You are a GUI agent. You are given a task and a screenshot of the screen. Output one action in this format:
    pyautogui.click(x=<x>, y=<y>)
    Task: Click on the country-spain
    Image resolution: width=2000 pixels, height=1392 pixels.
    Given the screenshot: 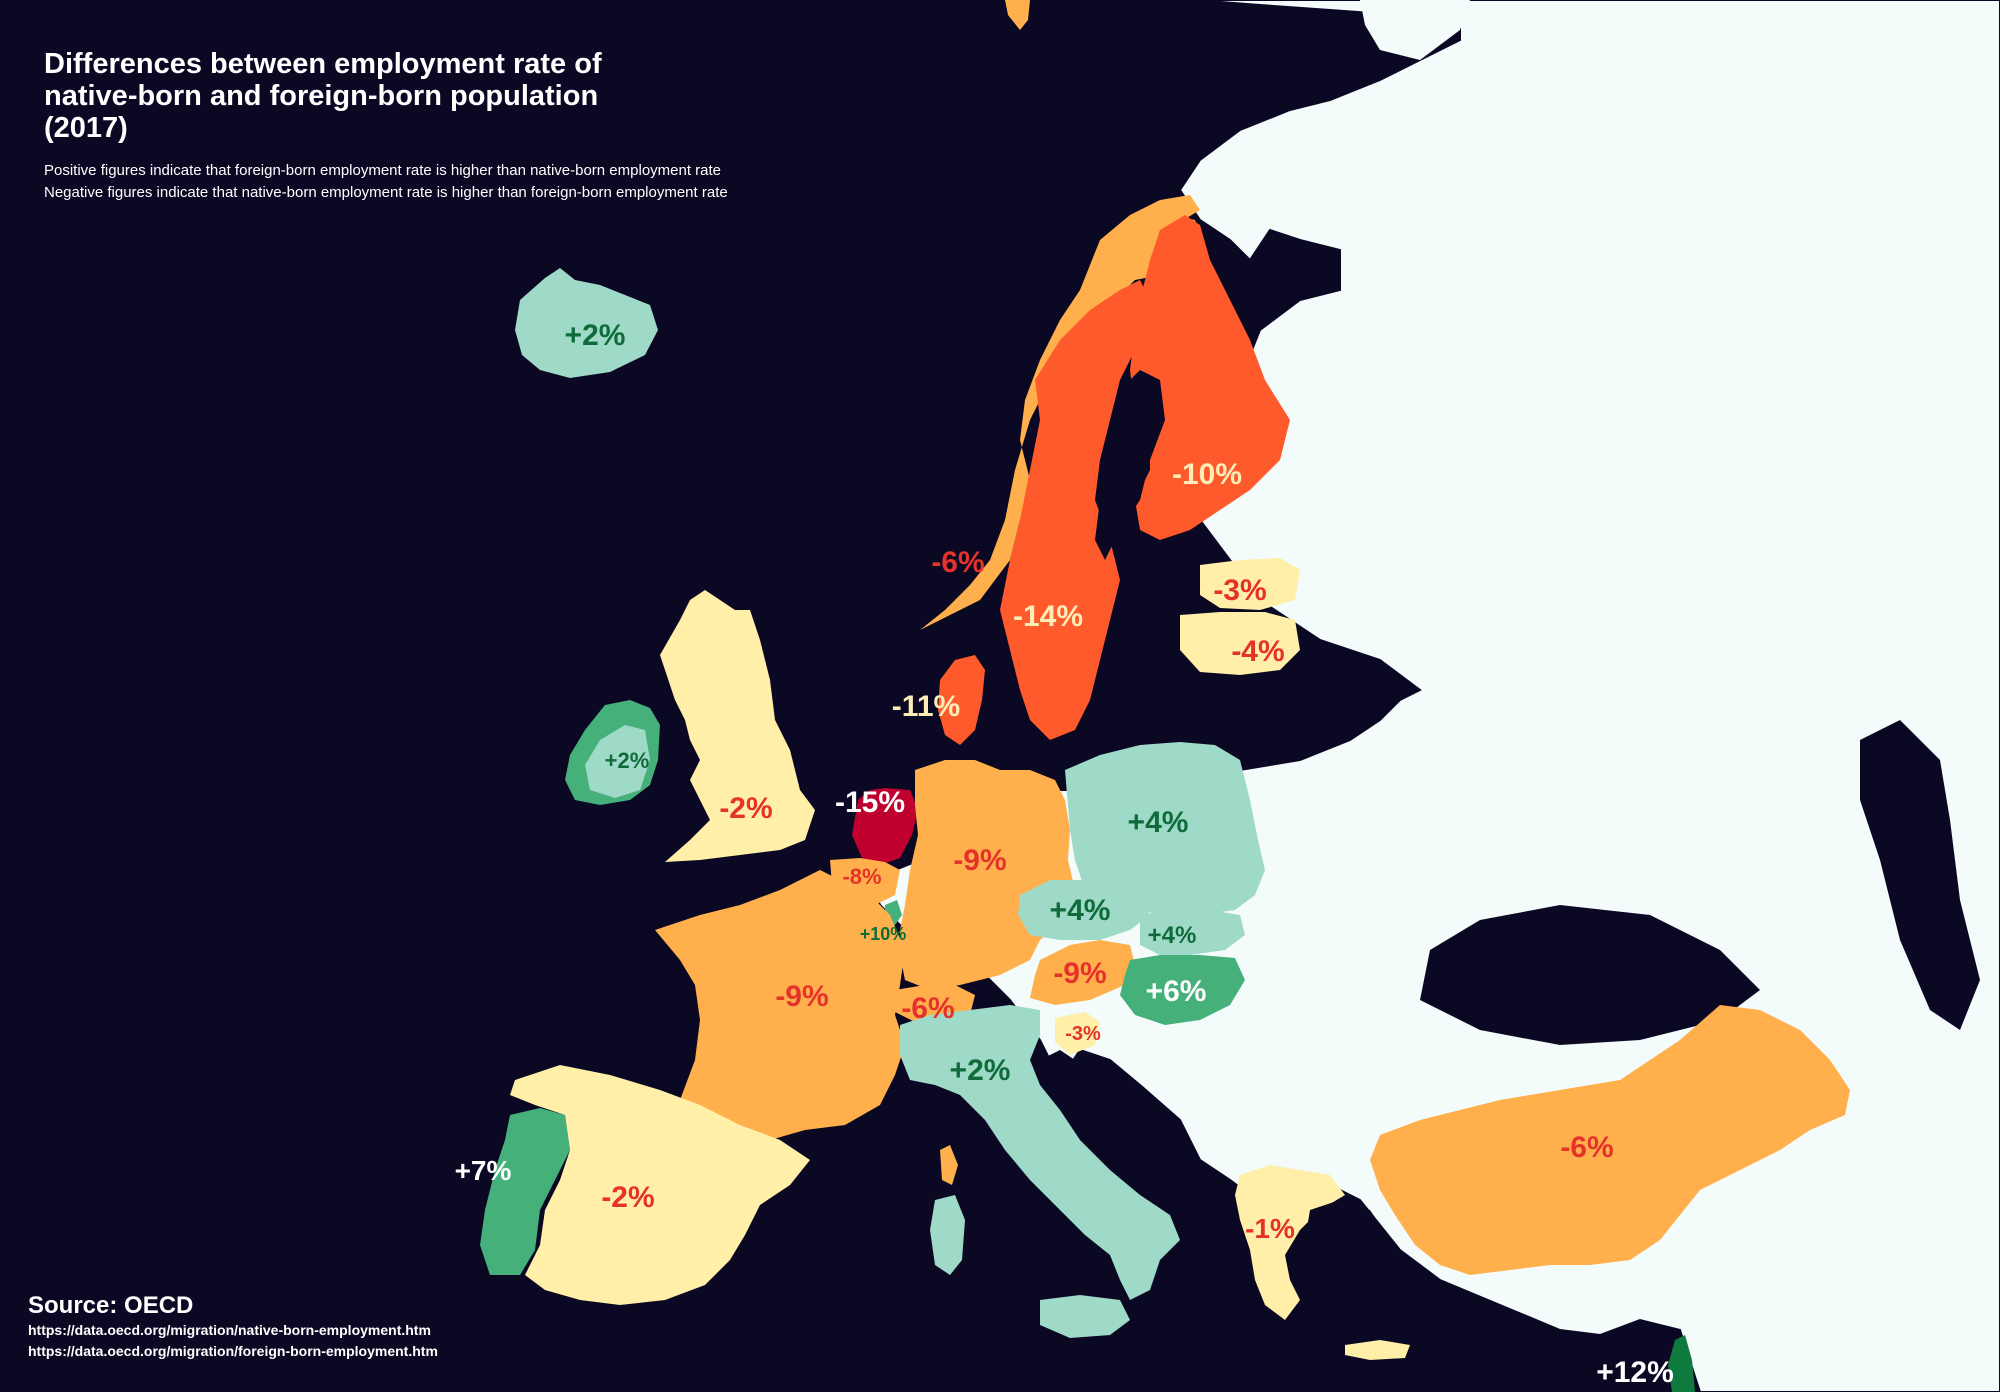 What is the action you would take?
    pyautogui.click(x=660, y=1185)
    